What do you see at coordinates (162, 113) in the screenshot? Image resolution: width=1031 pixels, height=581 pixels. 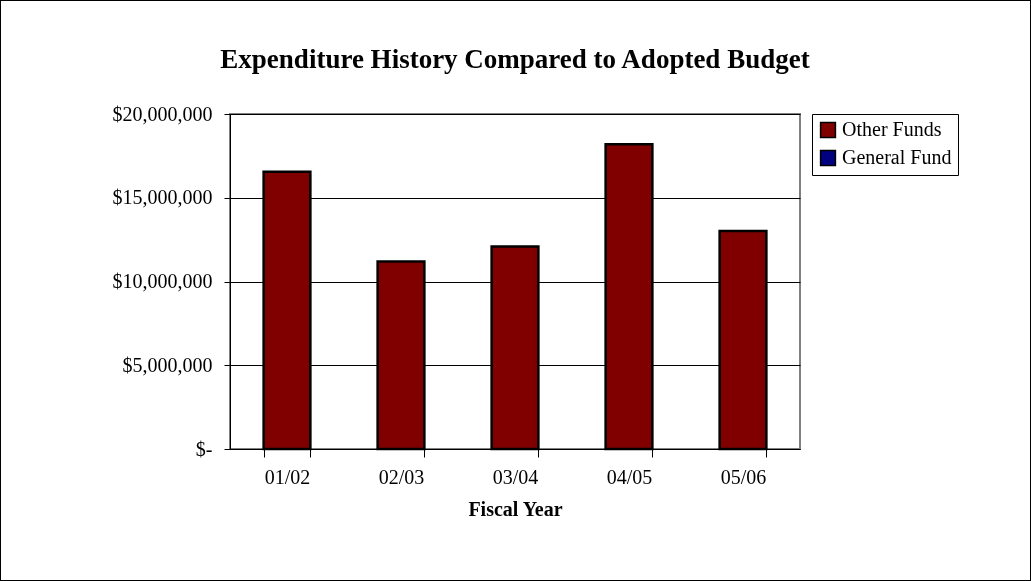 I see `y-tick-label: $20,000,000` at bounding box center [162, 113].